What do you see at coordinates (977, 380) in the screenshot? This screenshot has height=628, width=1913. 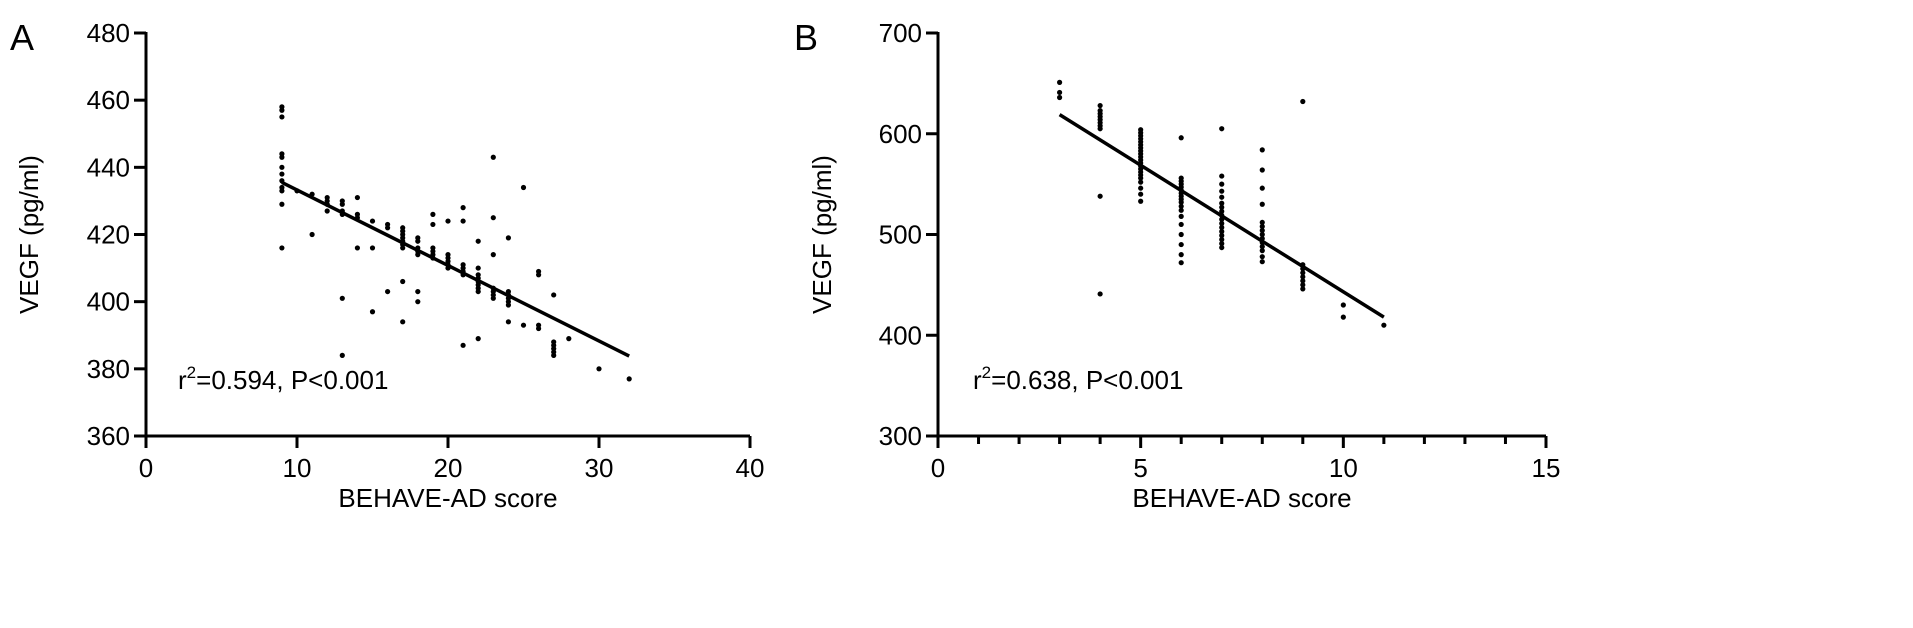 I see `r-symbol: r` at bounding box center [977, 380].